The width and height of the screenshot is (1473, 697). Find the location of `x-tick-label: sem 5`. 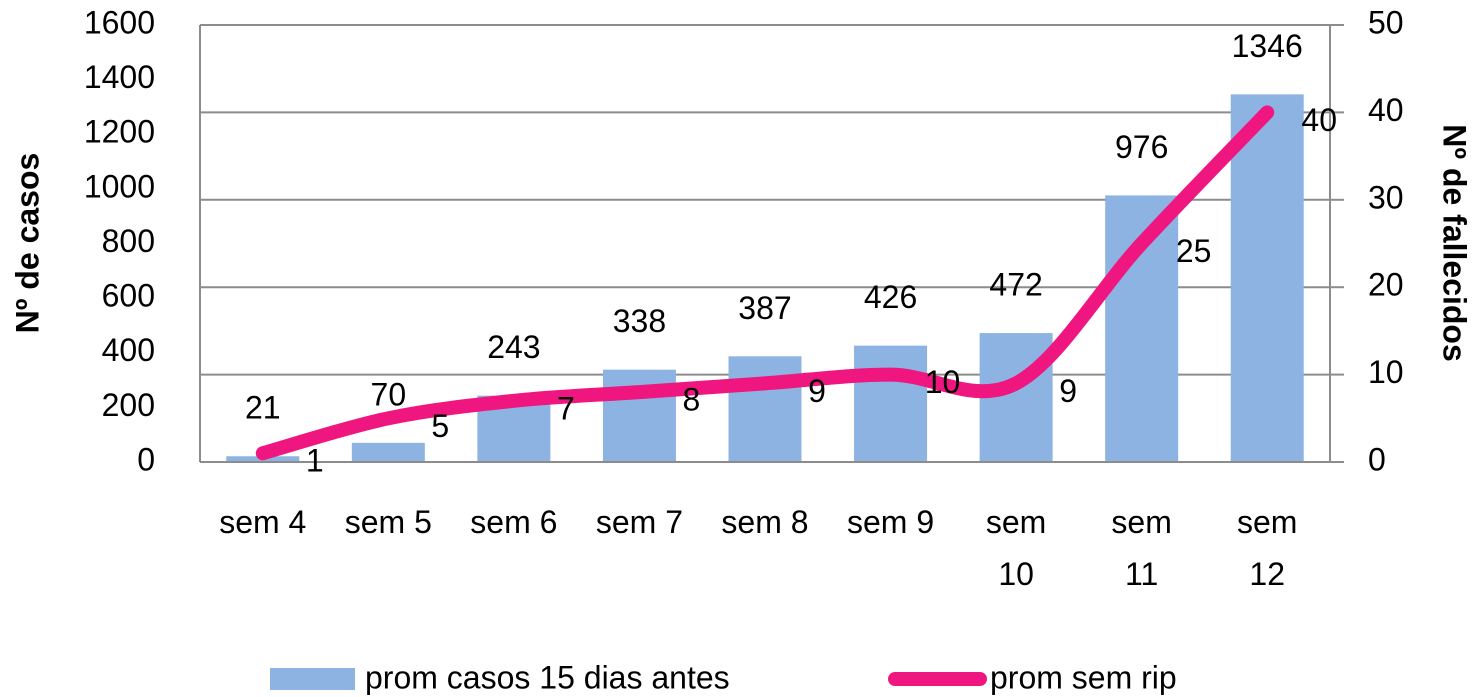

x-tick-label: sem 5 is located at coordinates (388, 522).